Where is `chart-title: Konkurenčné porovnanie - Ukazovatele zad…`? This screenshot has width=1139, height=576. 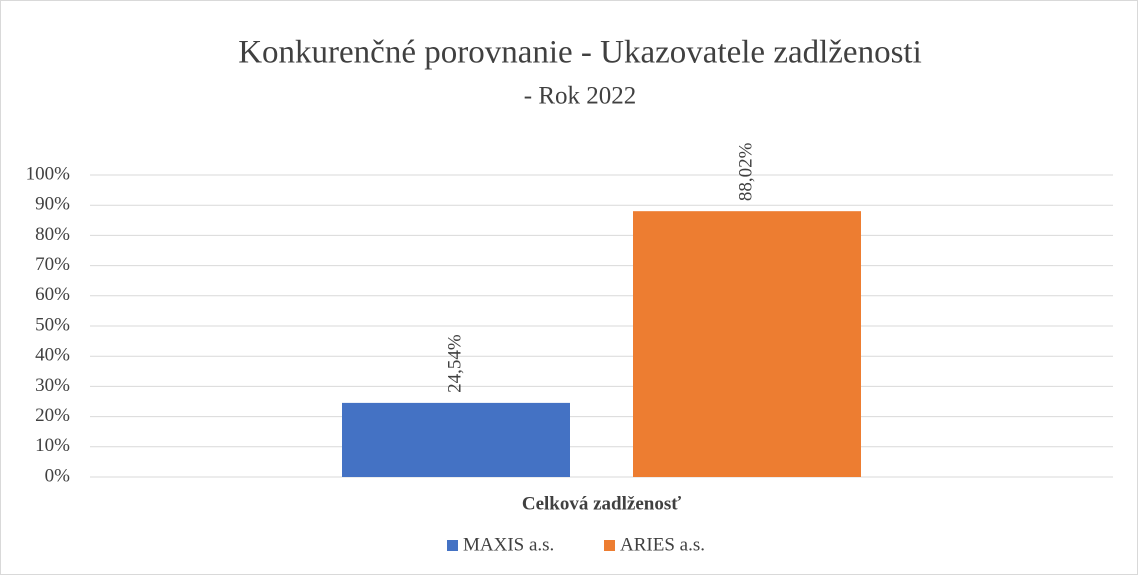 chart-title: Konkurenčné porovnanie - Ukazovatele zad… is located at coordinates (580, 53).